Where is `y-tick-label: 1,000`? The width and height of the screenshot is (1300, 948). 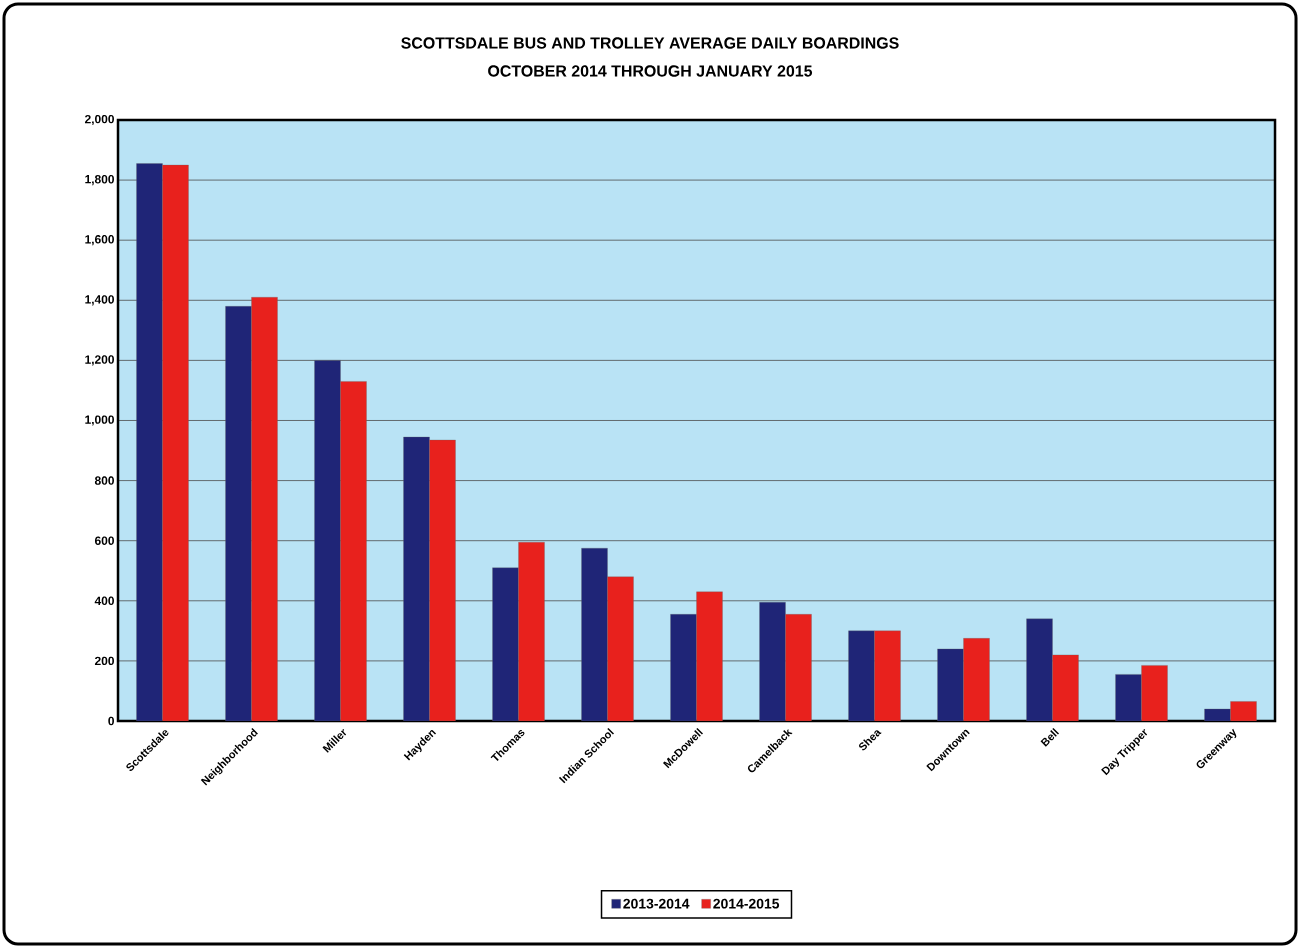
y-tick-label: 1,000 is located at coordinates (99, 420).